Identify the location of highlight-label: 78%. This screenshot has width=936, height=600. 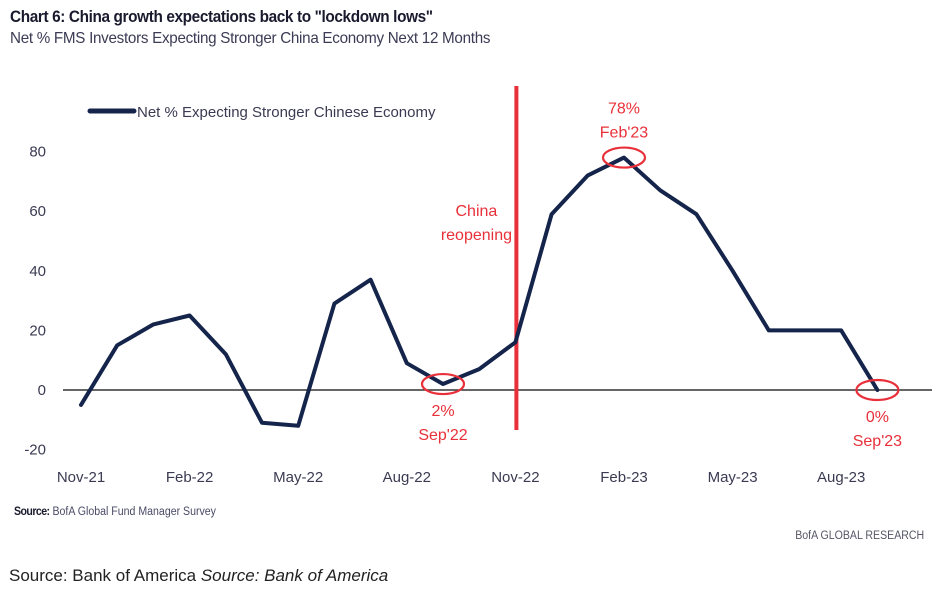
(624, 109).